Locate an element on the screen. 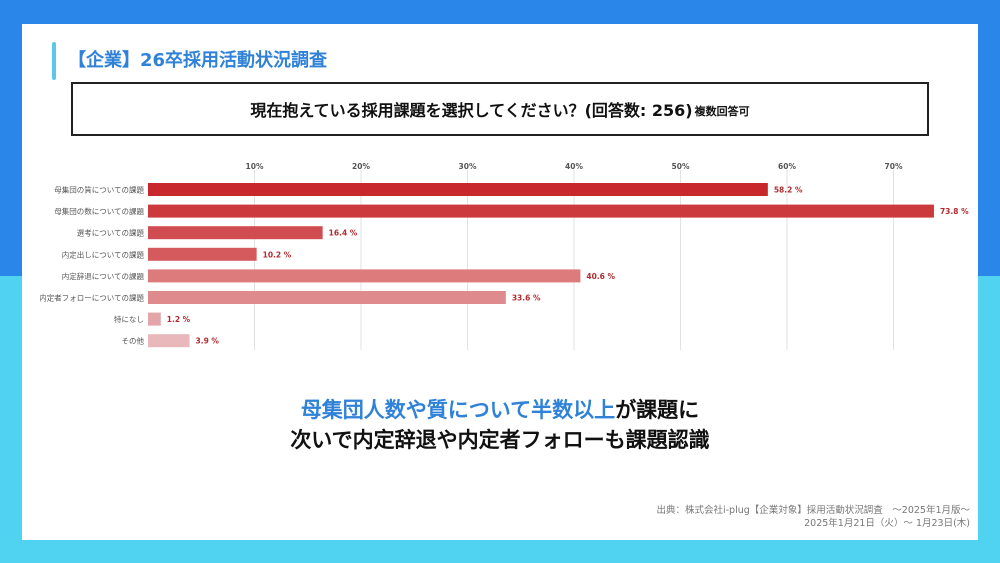  value-label: 1.2 % is located at coordinates (179, 319).